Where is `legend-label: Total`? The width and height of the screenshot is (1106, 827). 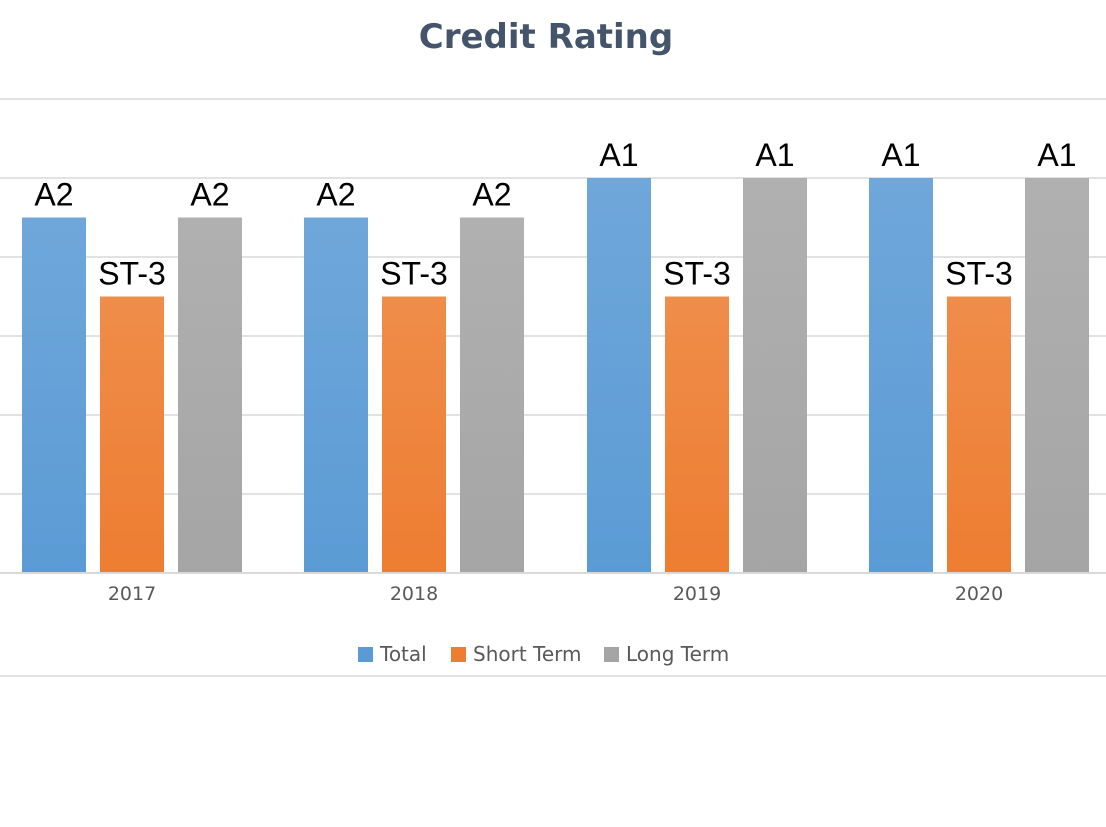
legend-label: Total is located at coordinates (403, 654).